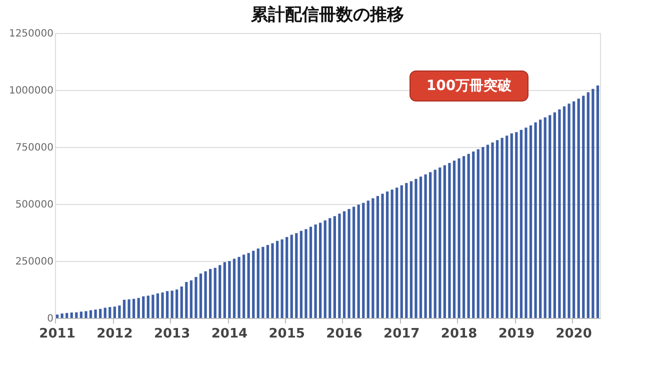  Describe the element at coordinates (34, 148) in the screenshot. I see `y-tick-label: 750000` at that location.